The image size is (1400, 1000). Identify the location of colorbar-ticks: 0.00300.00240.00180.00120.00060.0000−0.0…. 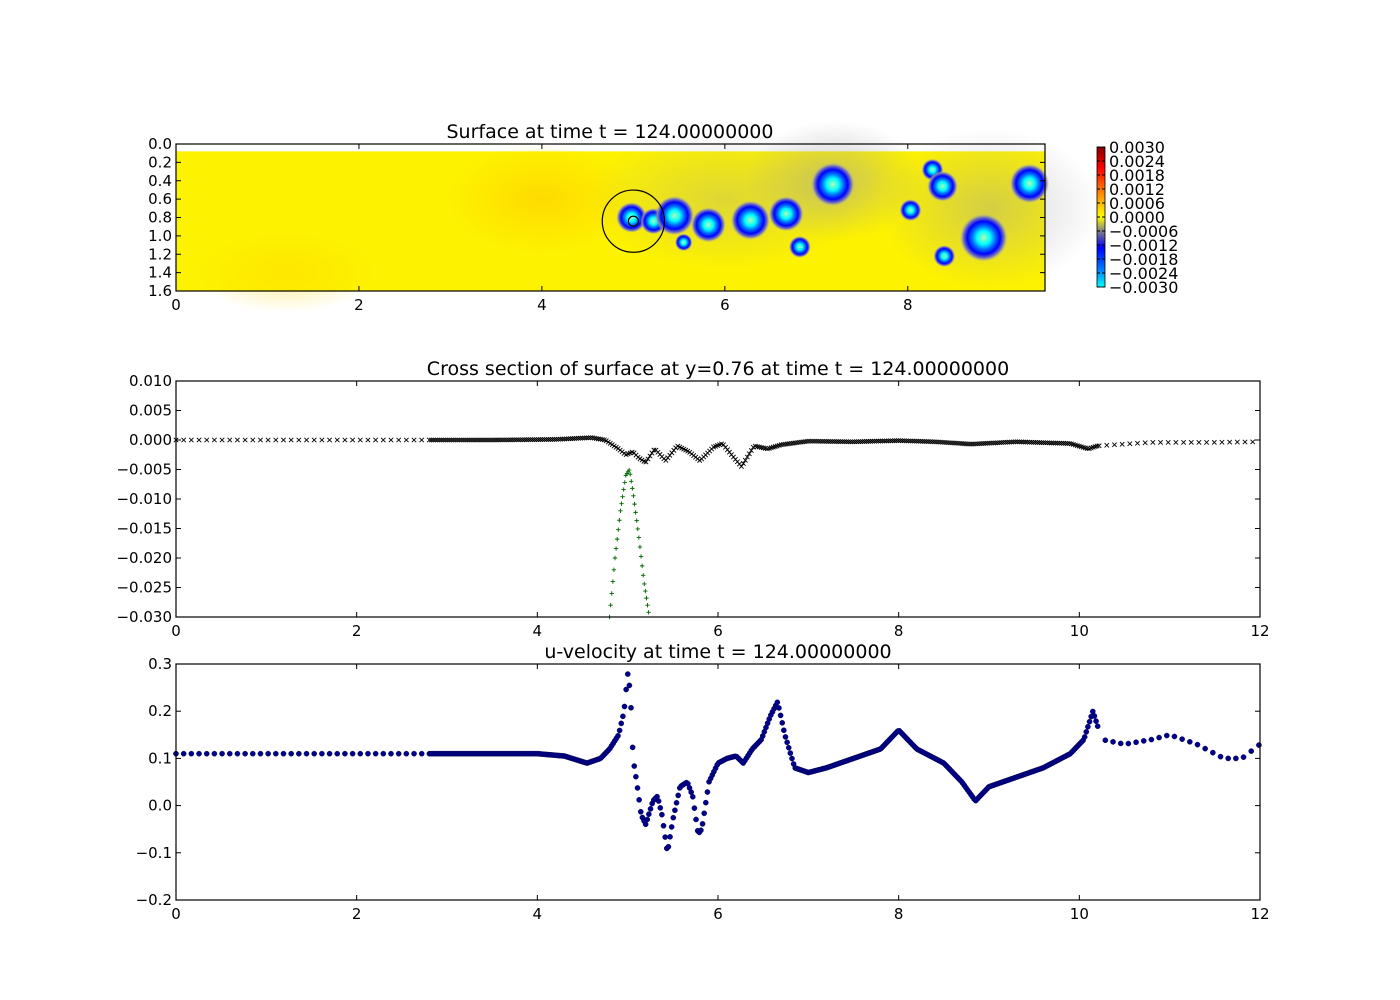
(1137, 217).